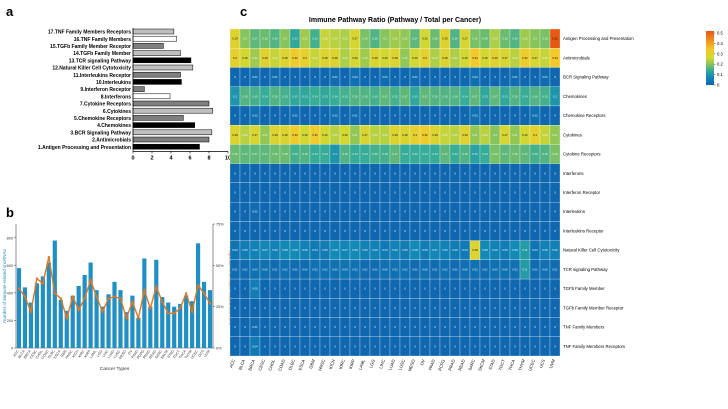 This screenshot has height=409, width=728. What do you see at coordinates (208, 158) in the screenshot?
I see `x-tick-label-8: 8` at bounding box center [208, 158].